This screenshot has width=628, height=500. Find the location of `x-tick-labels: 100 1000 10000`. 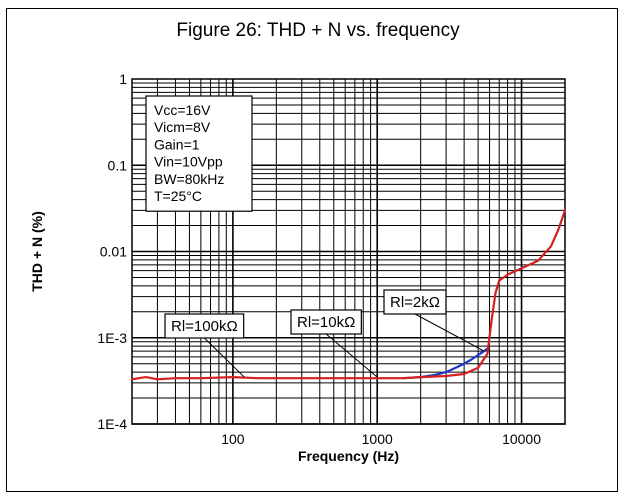

x-tick-labels: 100 1000 10000 is located at coordinates (381, 439).